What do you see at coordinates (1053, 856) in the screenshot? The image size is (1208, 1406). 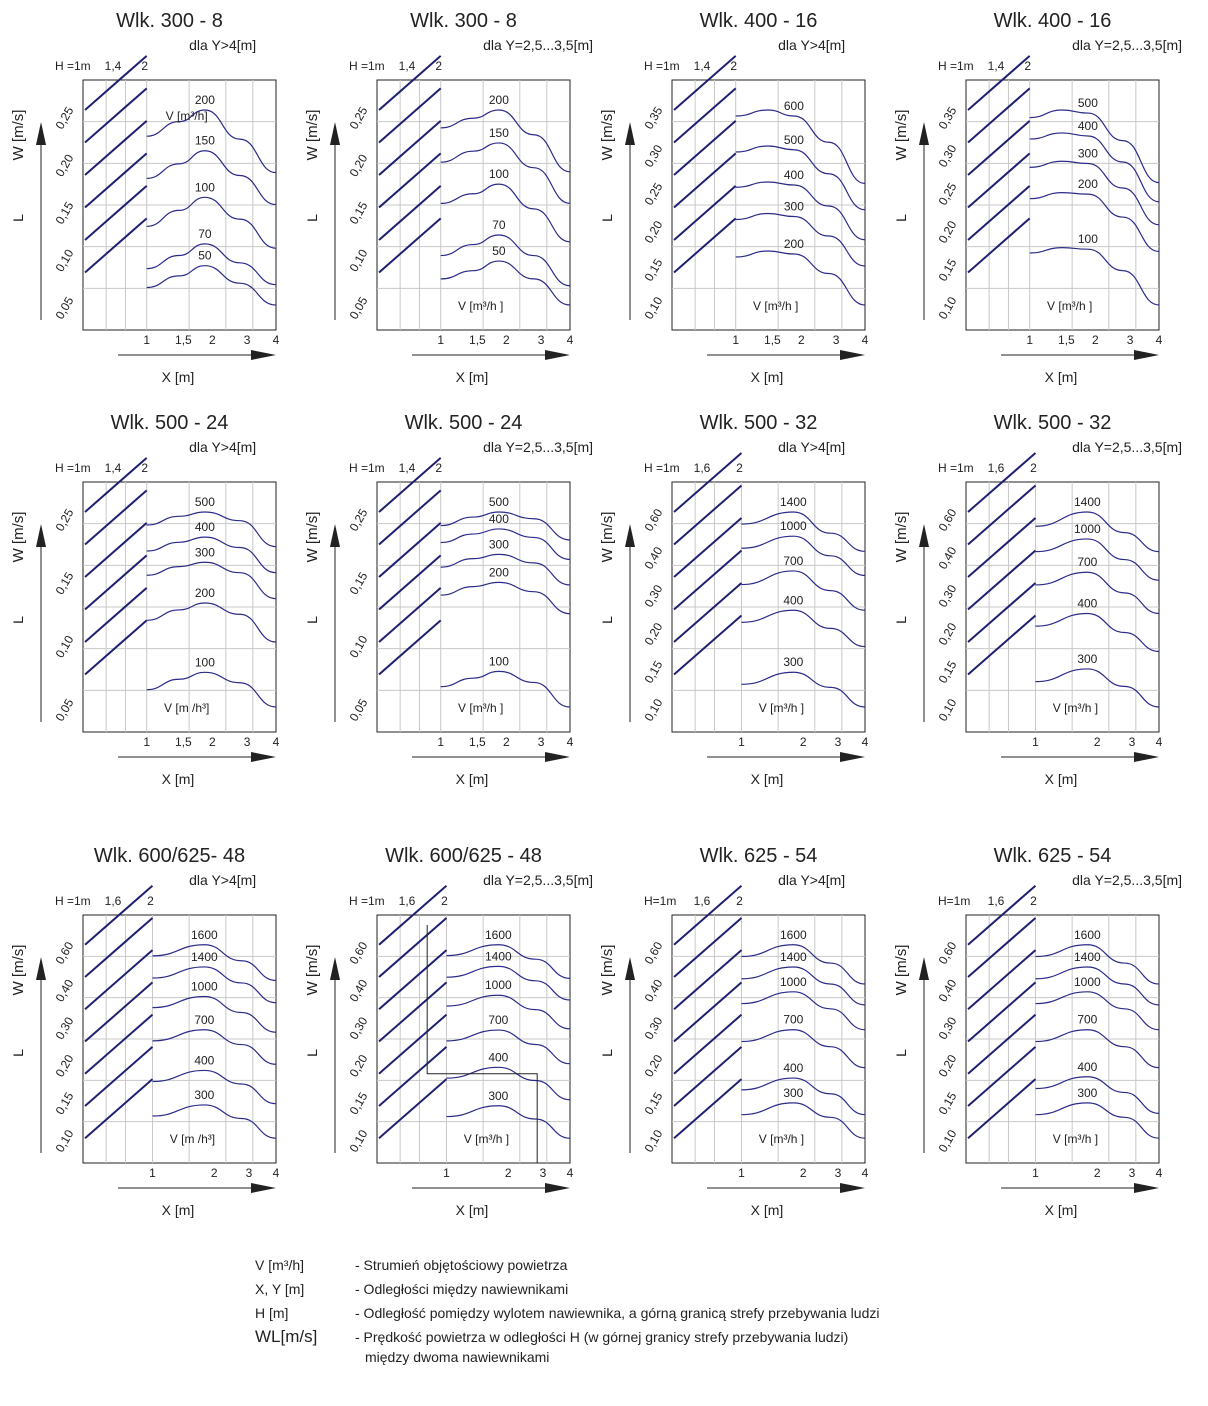 I see `chart-title: Wlk. 625 - 54` at bounding box center [1053, 856].